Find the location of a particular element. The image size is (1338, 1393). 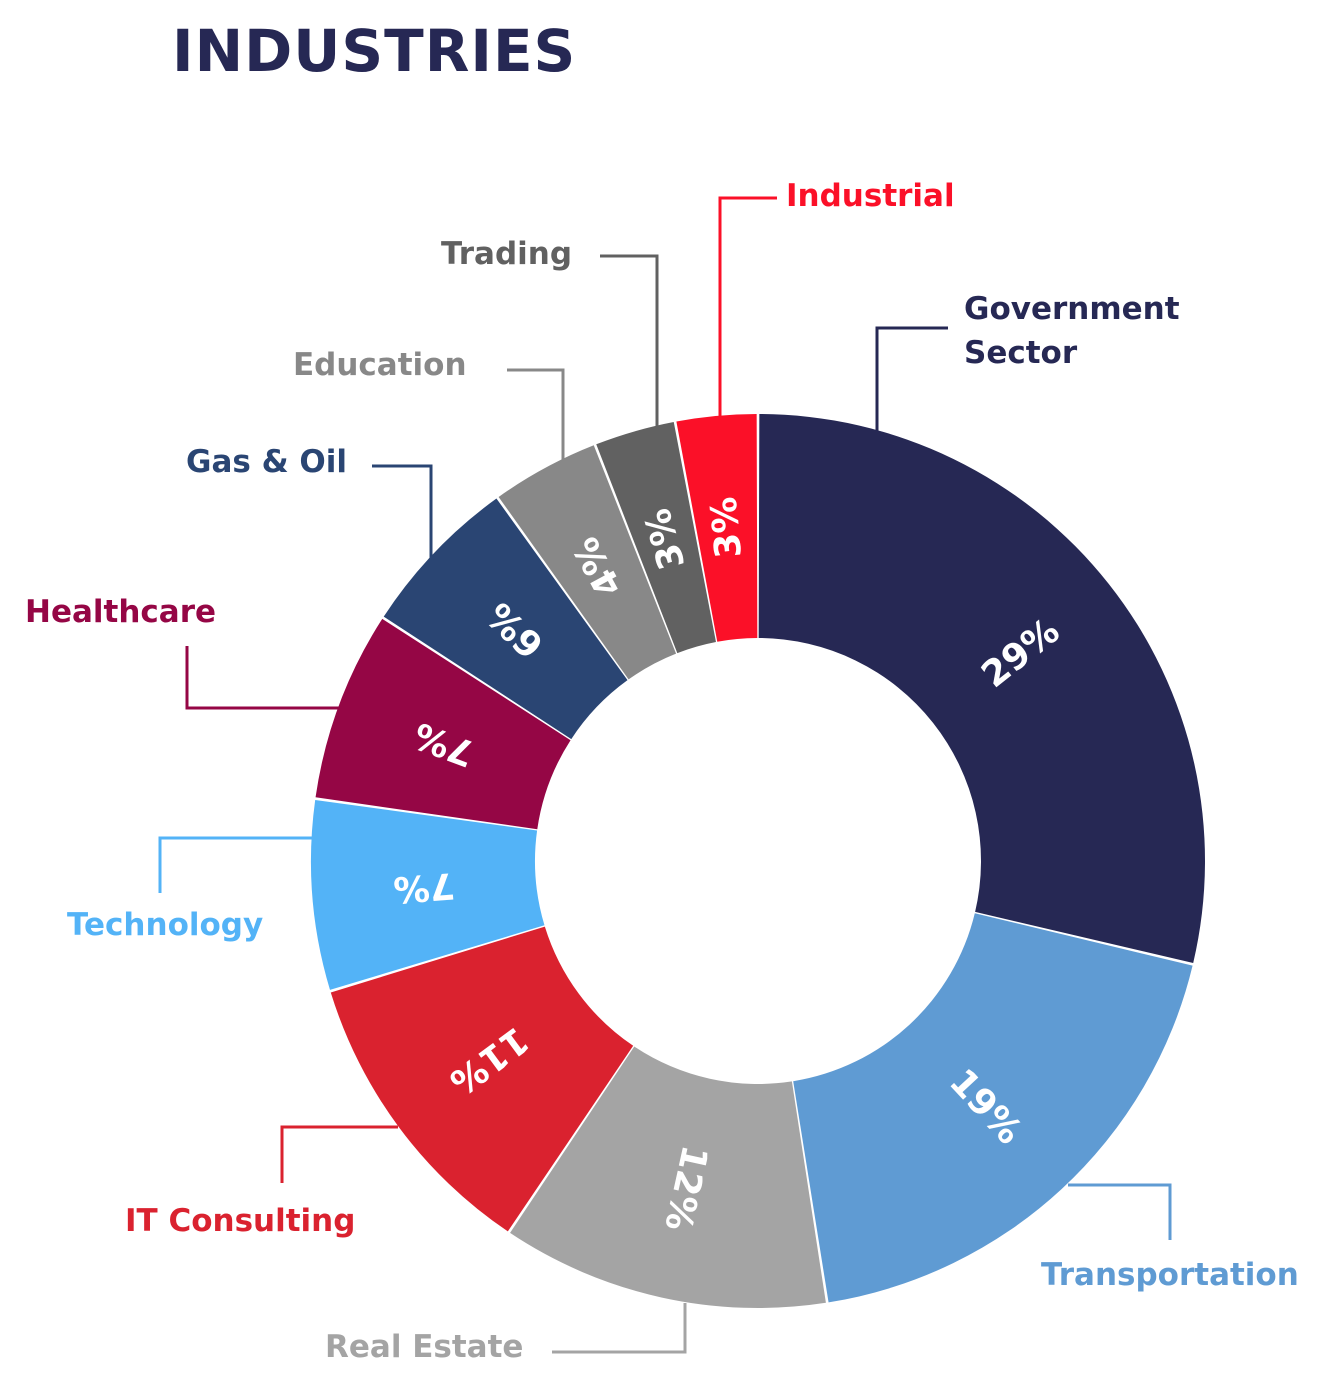

category-label-line: Industrial is located at coordinates (870, 196).